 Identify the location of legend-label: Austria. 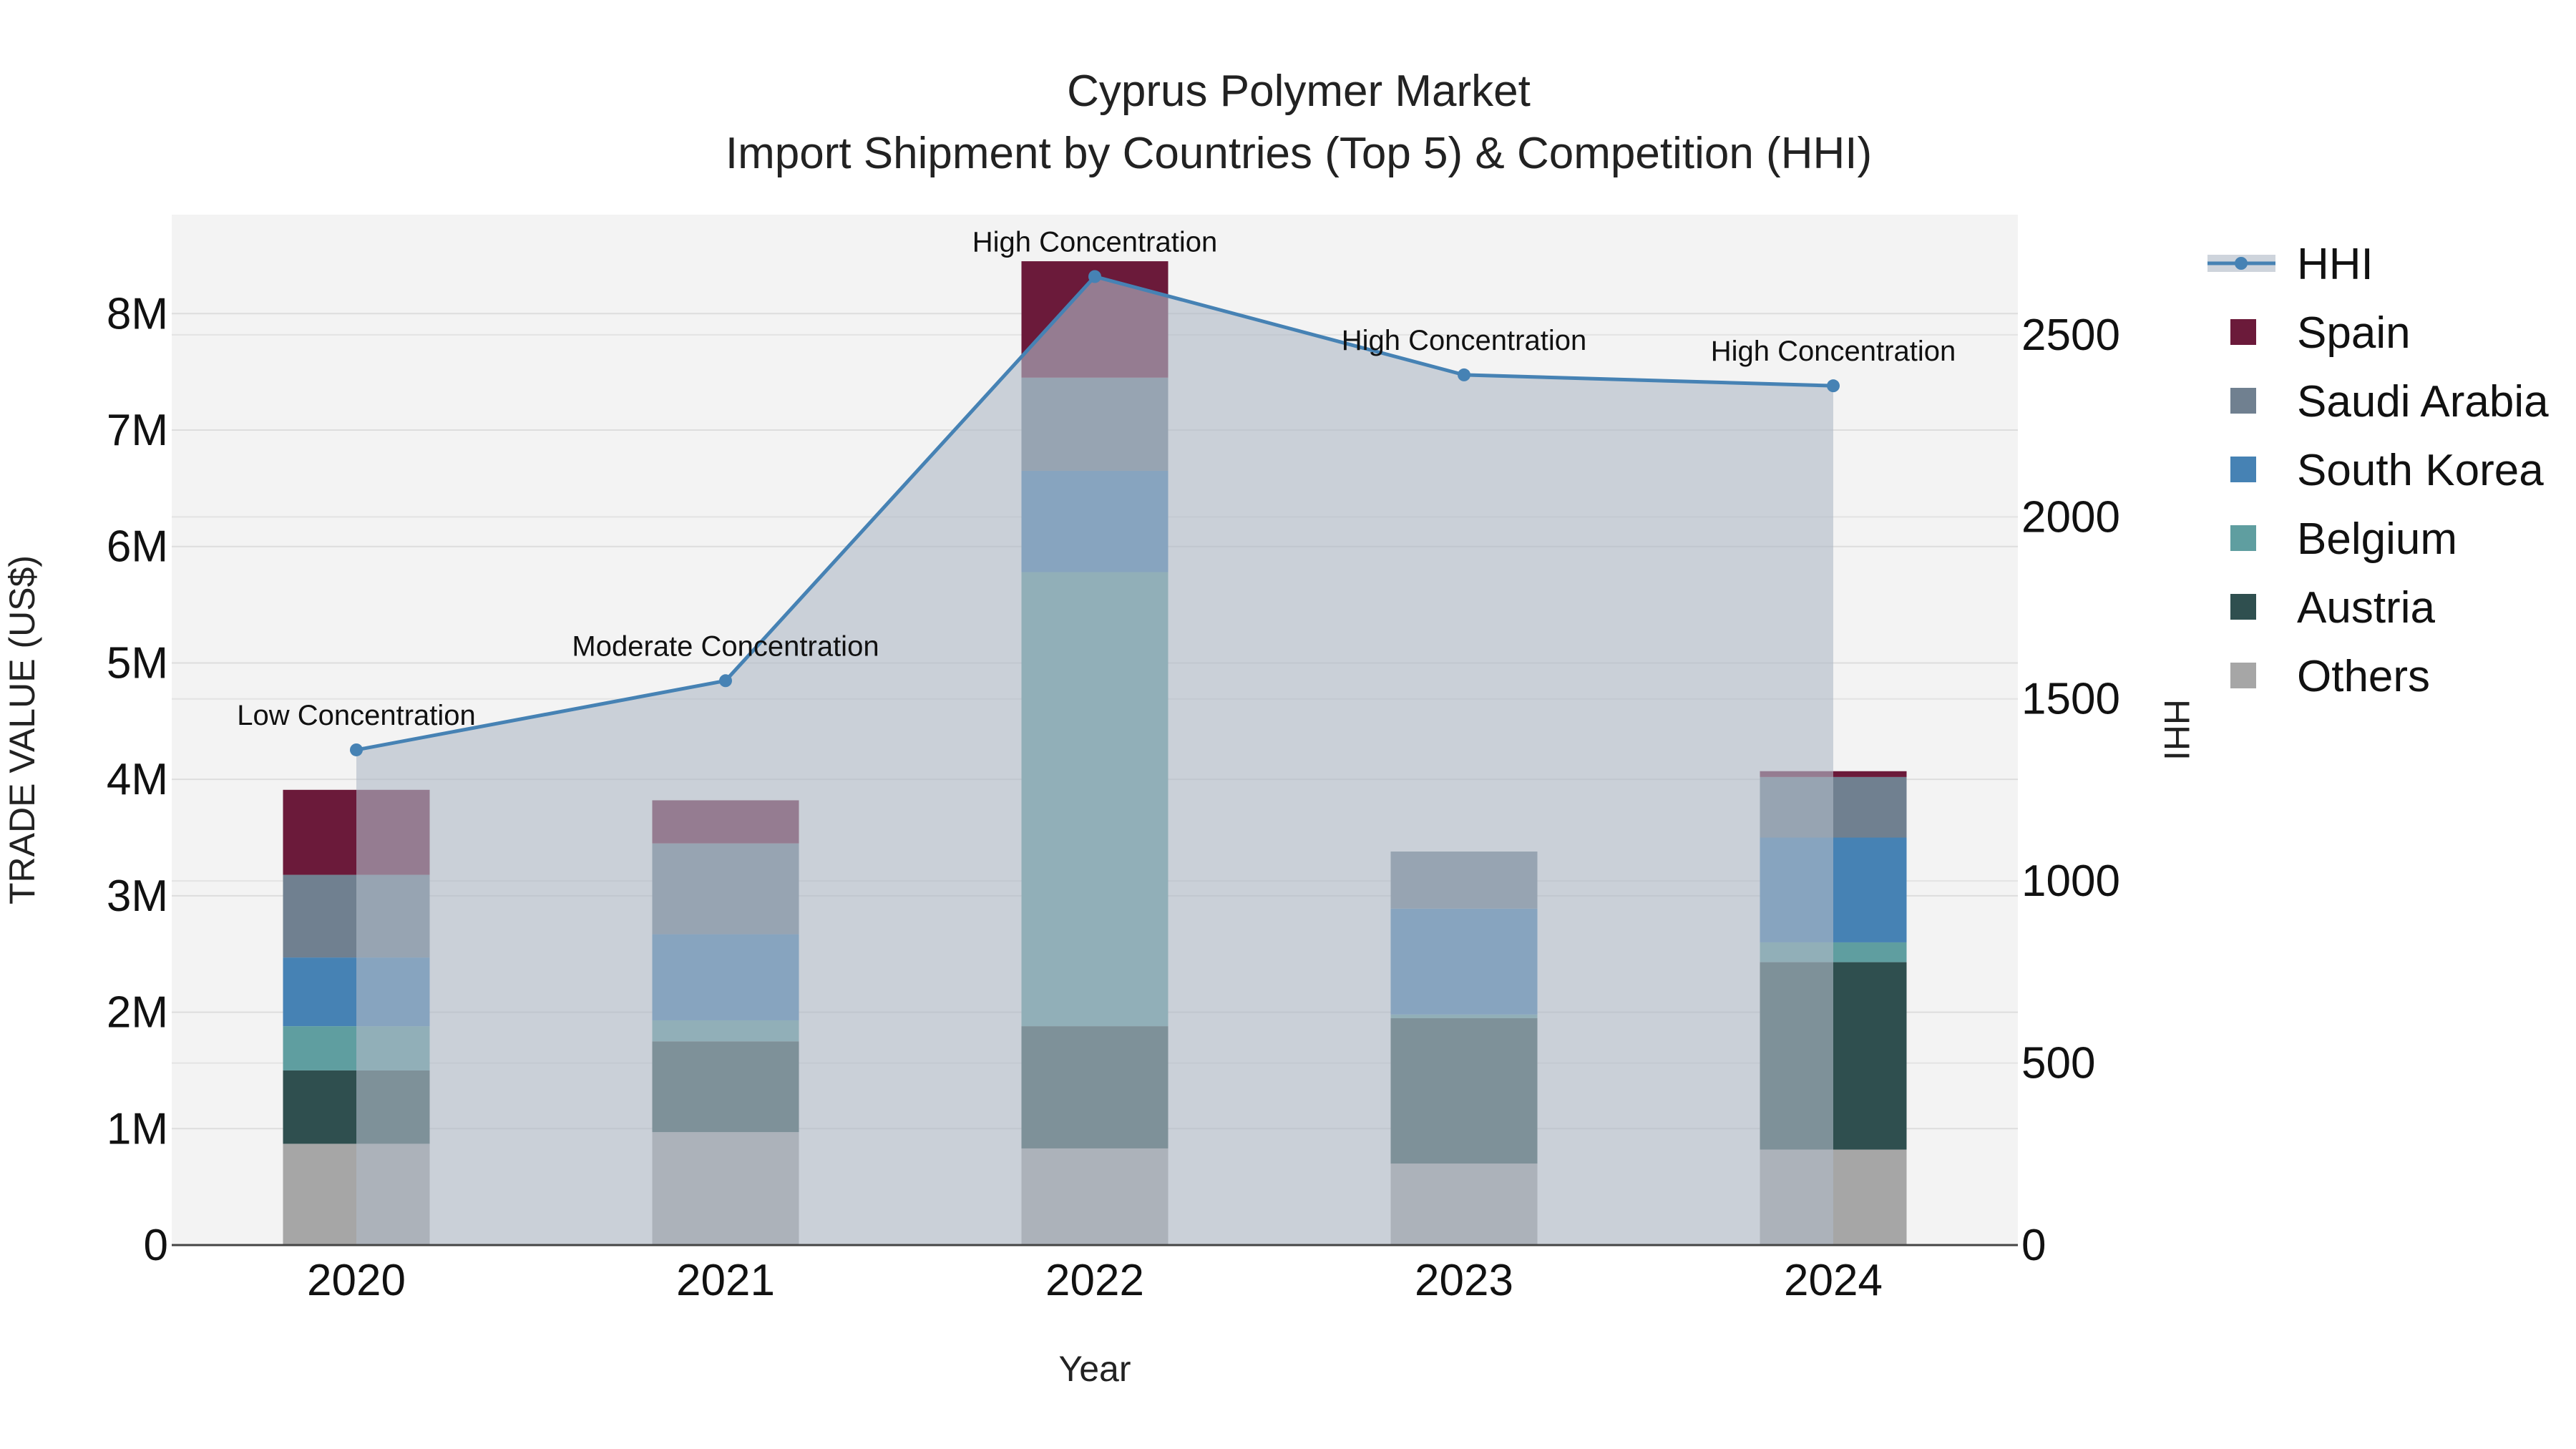
(2366, 608).